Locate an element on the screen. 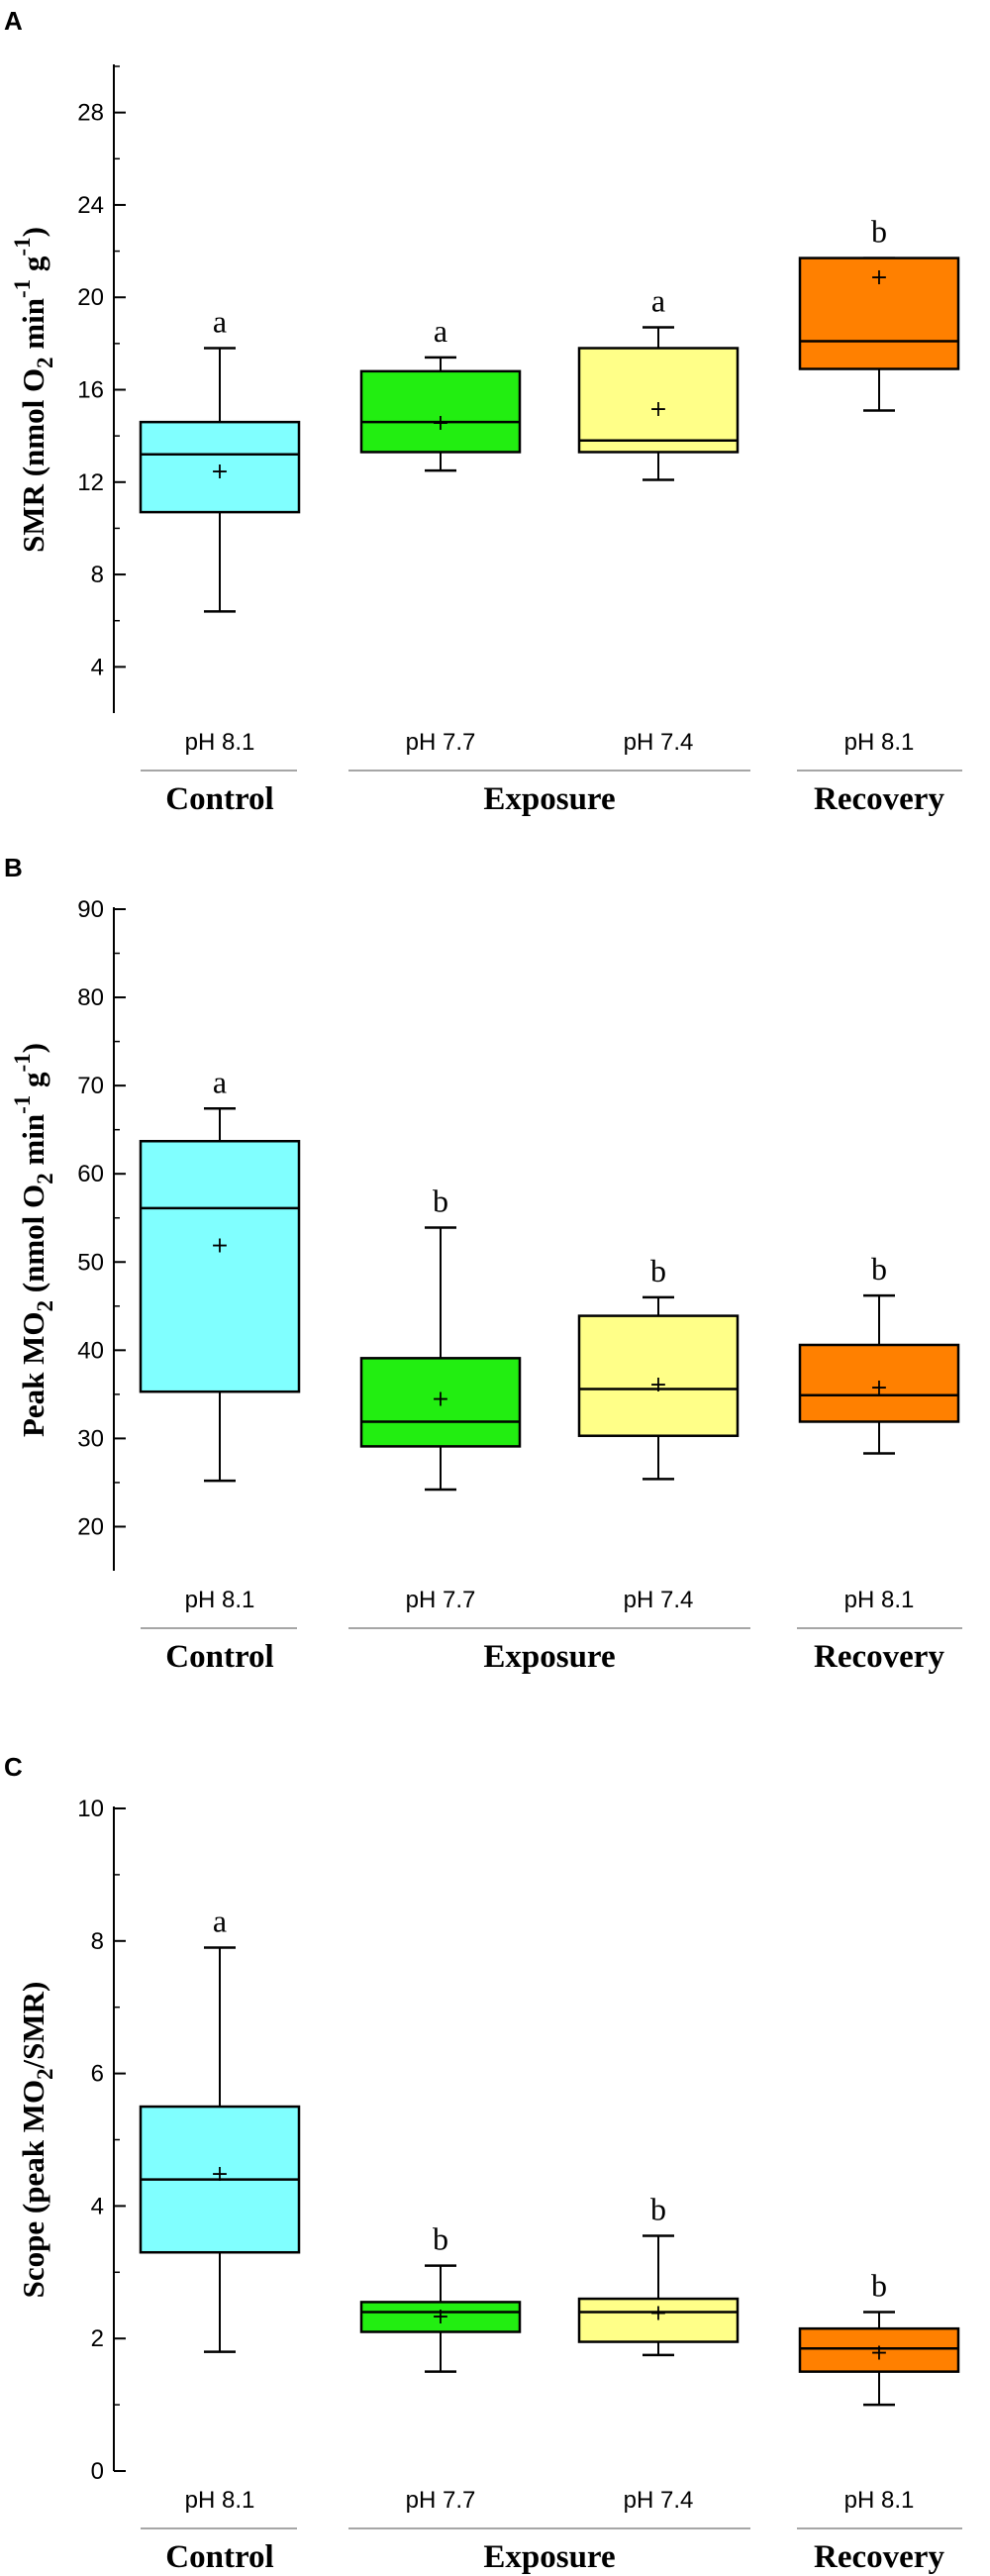 This screenshot has width=990, height=2576. y-tick-label: 60 is located at coordinates (91, 1174).